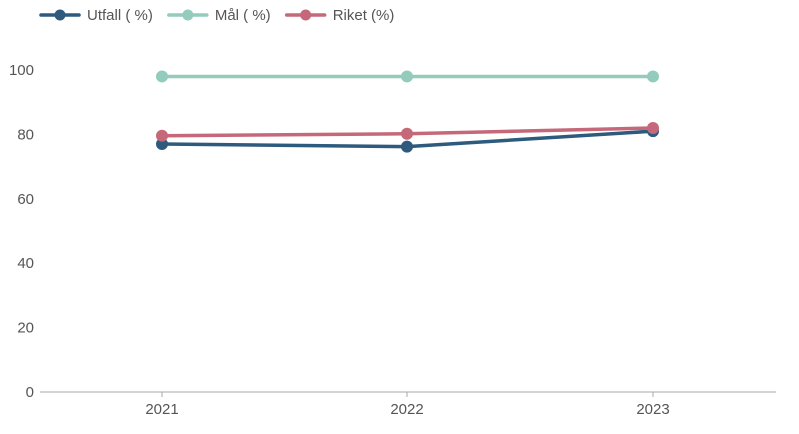  Describe the element at coordinates (407, 111) in the screenshot. I see `plot-area` at that location.